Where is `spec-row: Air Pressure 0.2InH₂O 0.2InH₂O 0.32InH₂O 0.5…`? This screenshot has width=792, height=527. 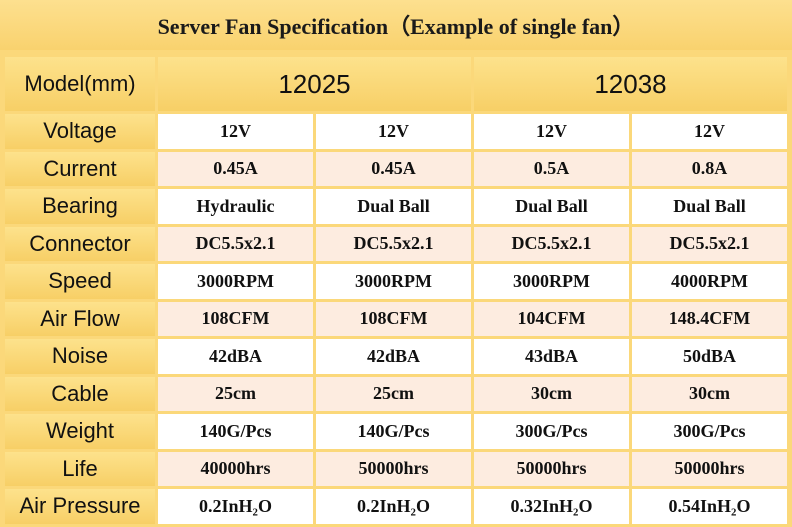 spec-row: Air Pressure 0.2InH₂O 0.2InH₂O 0.32InH₂O 0.5… is located at coordinates (396, 506).